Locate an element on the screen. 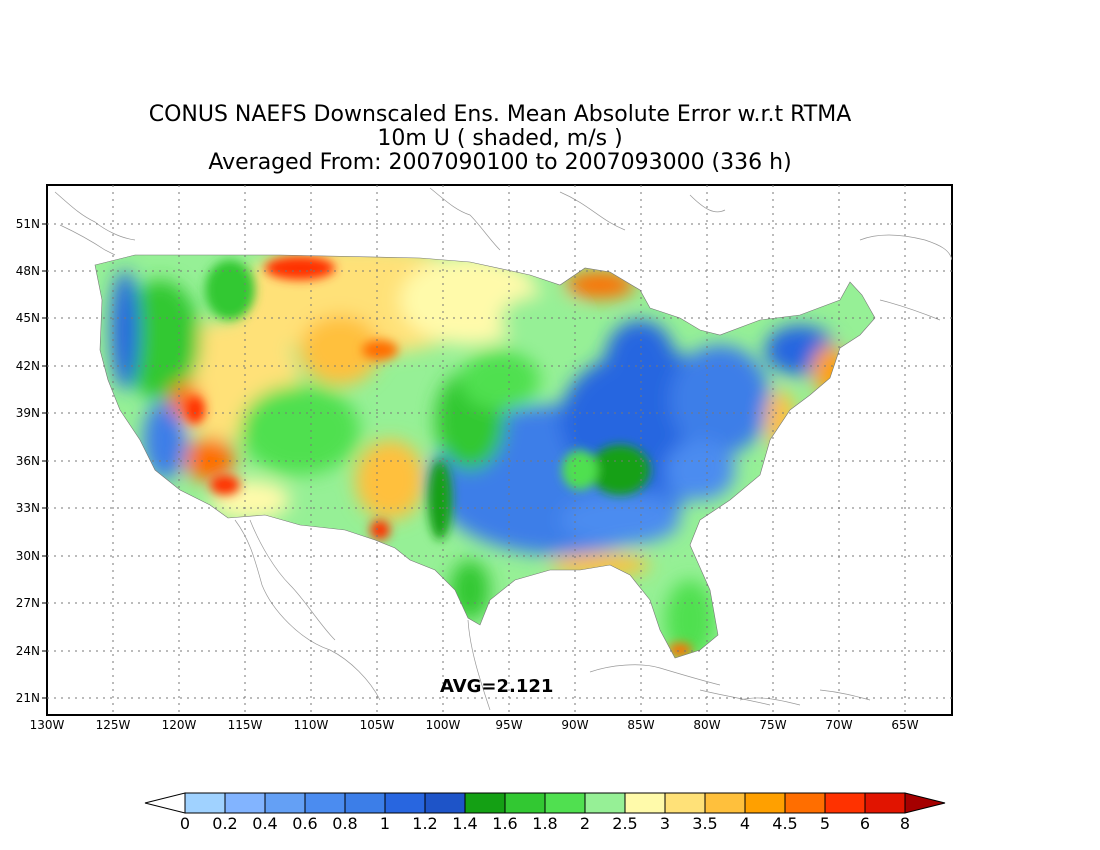 The height and width of the screenshot is (850, 1100). colorbar is located at coordinates (545, 803).